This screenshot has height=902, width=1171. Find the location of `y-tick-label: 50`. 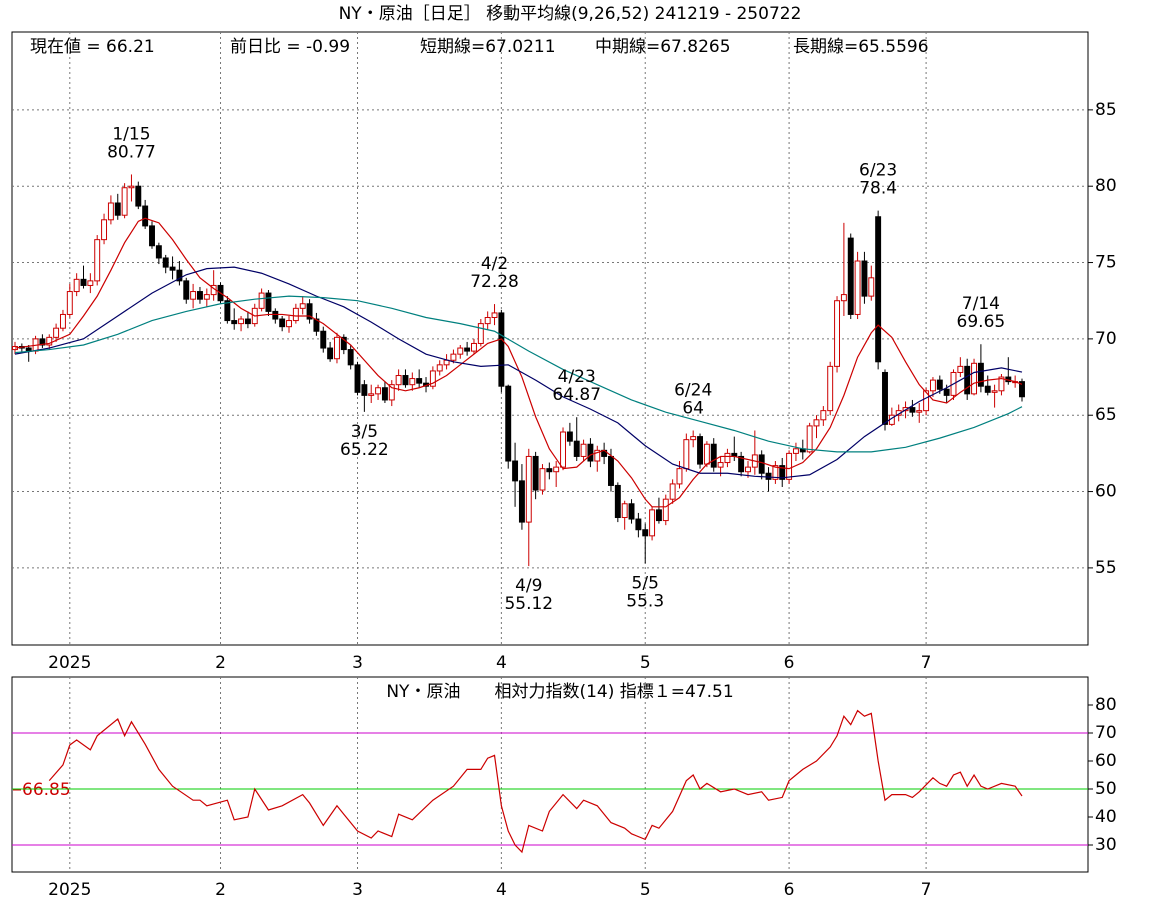

y-tick-label: 50 is located at coordinates (1106, 789).